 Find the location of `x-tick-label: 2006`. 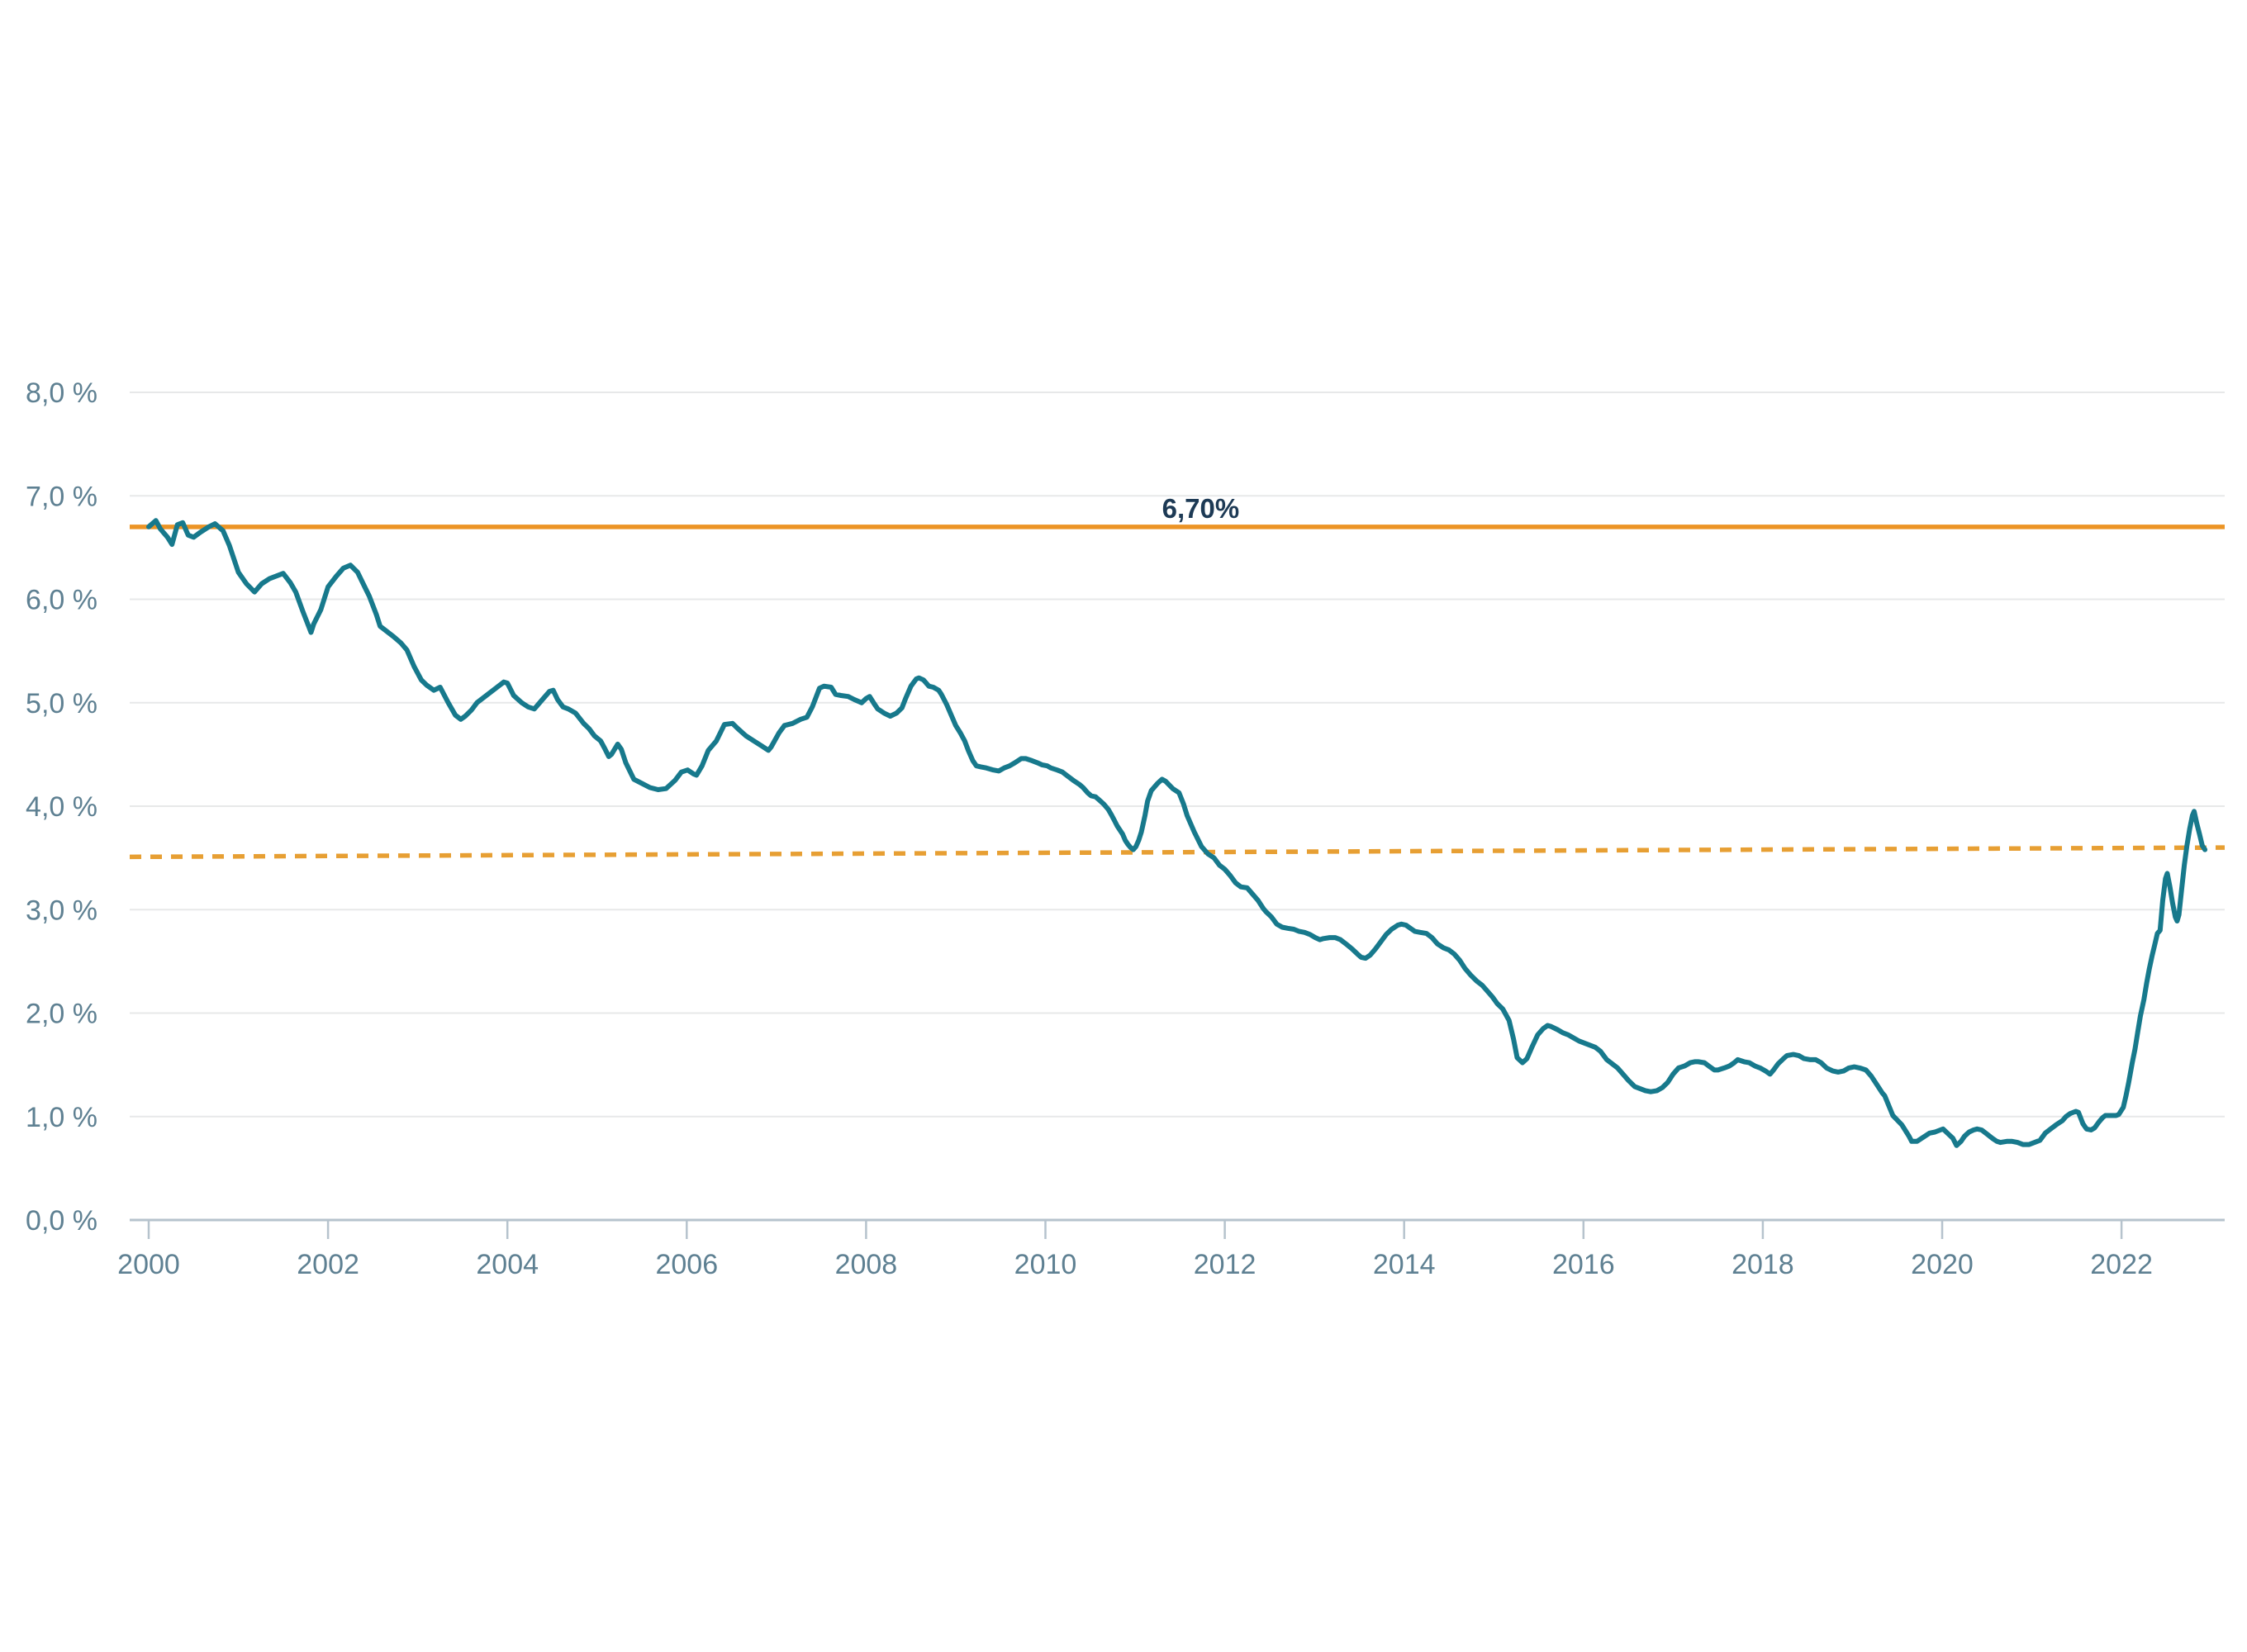

x-tick-label: 2006 is located at coordinates (686, 1264).